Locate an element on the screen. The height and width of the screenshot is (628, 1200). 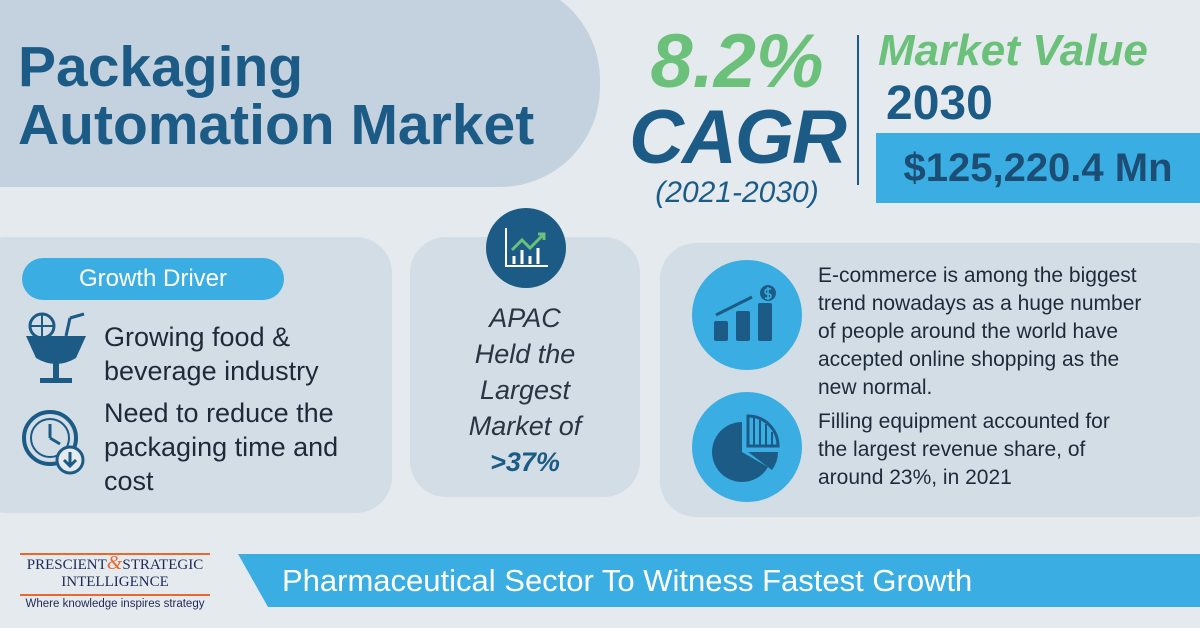
page-title: Packaging Automation Market is located at coordinates (276, 96).